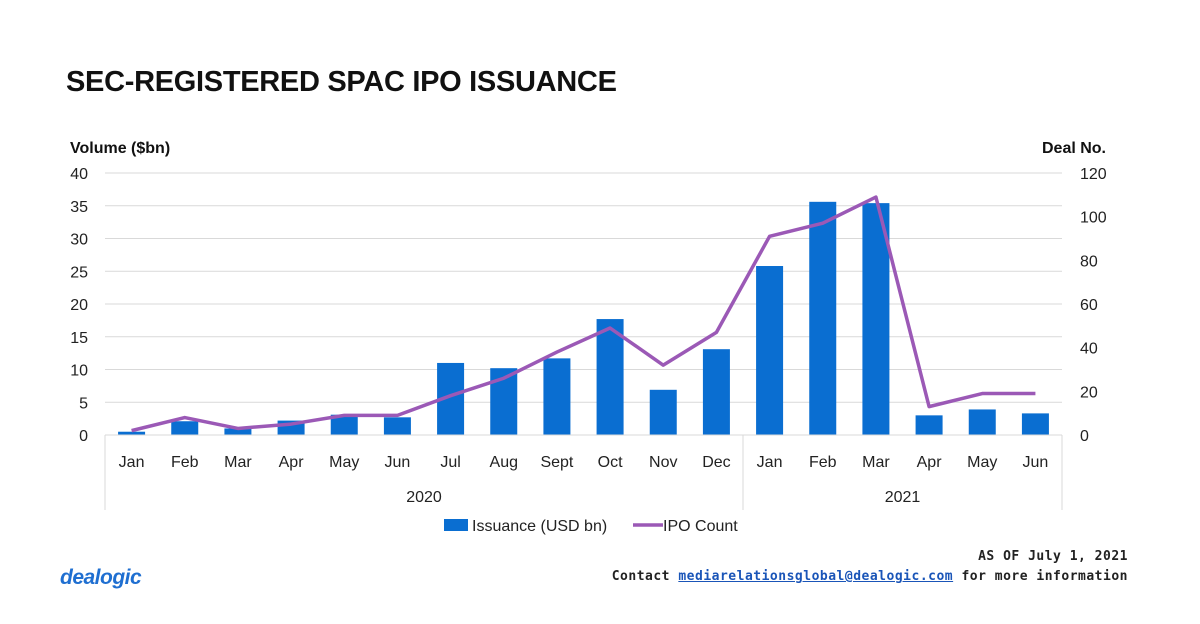  I want to click on legend: Issuance (USD bn) IPO Count, so click(591, 526).